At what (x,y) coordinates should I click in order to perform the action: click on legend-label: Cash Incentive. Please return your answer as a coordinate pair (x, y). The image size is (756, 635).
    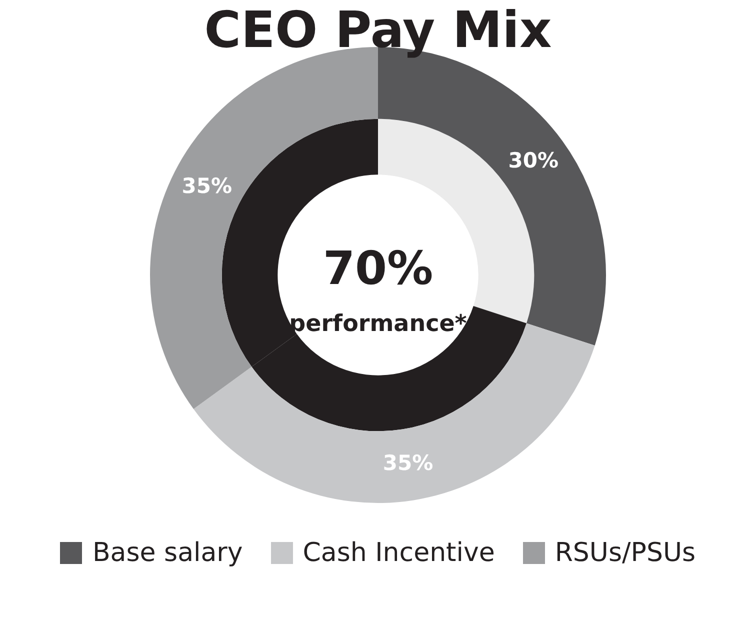
    Looking at the image, I should click on (398, 553).